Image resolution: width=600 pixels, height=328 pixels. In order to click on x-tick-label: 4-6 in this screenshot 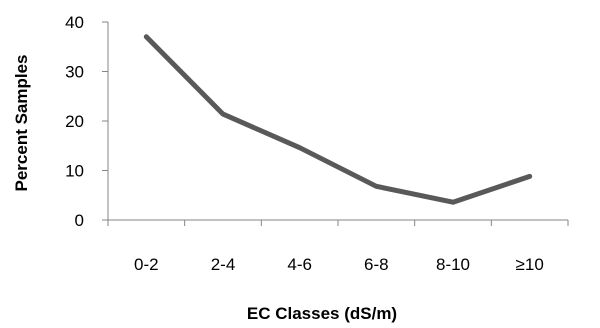, I will do `click(299, 264)`.